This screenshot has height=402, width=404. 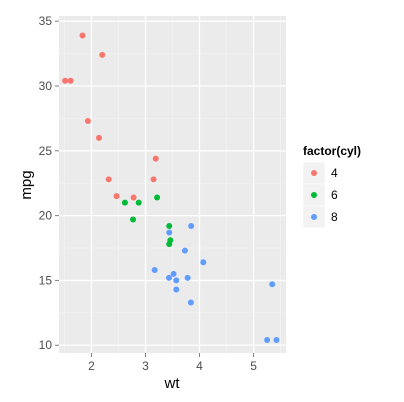 I want to click on legend: factor(cyl) 4 6 8, so click(x=331, y=186).